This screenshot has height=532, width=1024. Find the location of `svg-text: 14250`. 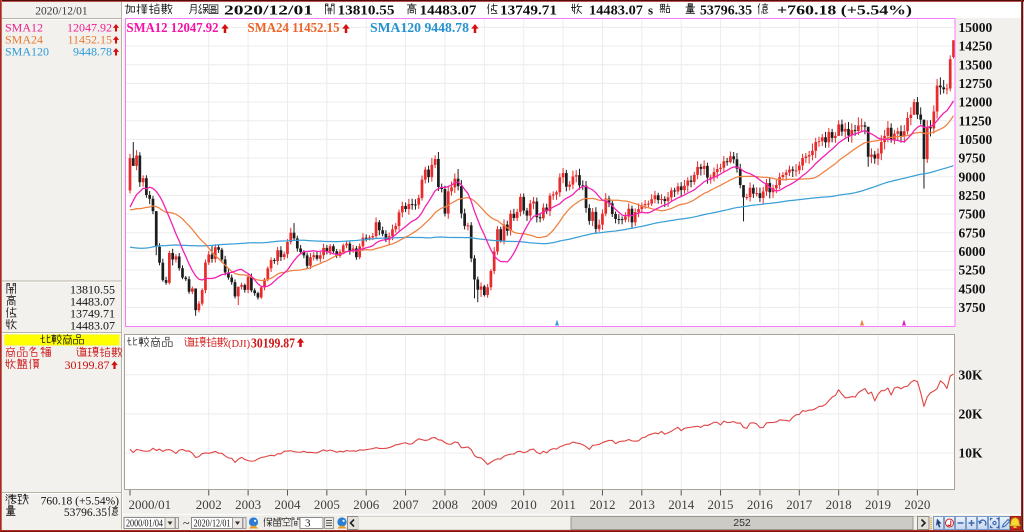

svg-text: 14250 is located at coordinates (976, 46).